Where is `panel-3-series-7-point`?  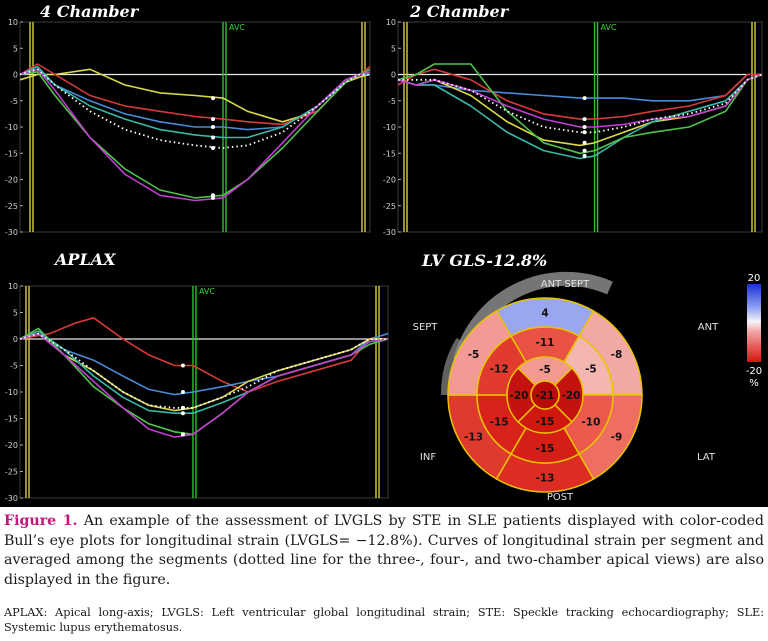
panel-3-series-7-point is located at coordinates (182, 407).